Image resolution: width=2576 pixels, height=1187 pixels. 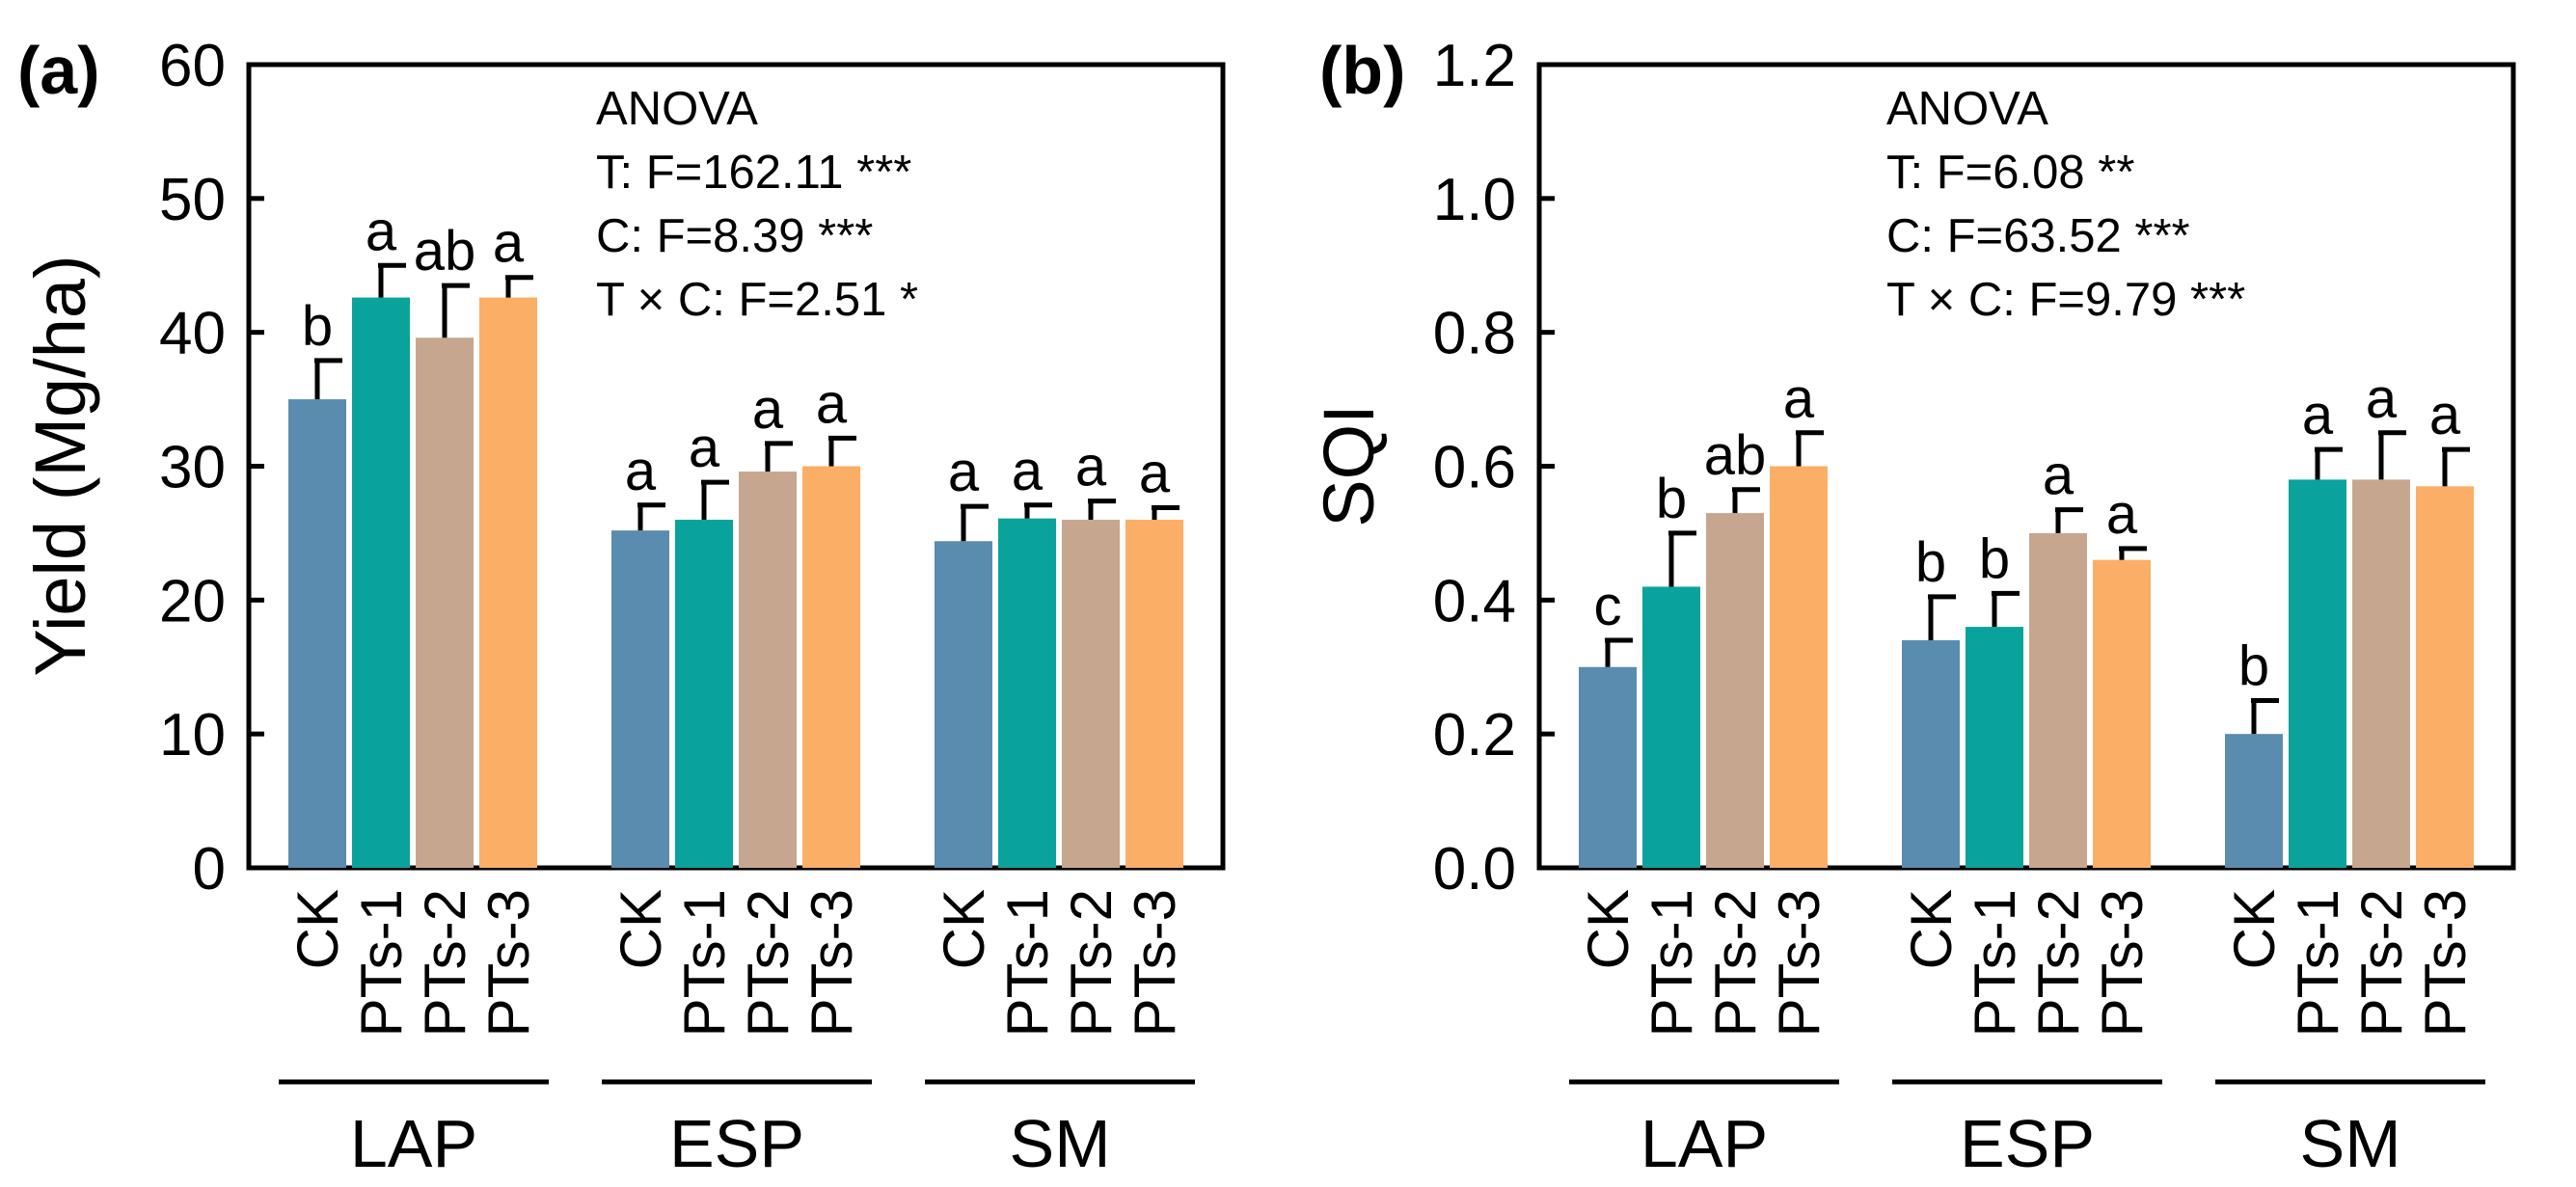 I want to click on panel-label: (a), so click(x=58, y=70).